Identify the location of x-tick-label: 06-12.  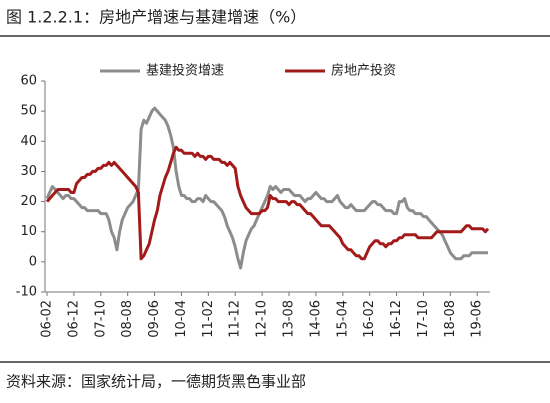
(73, 319).